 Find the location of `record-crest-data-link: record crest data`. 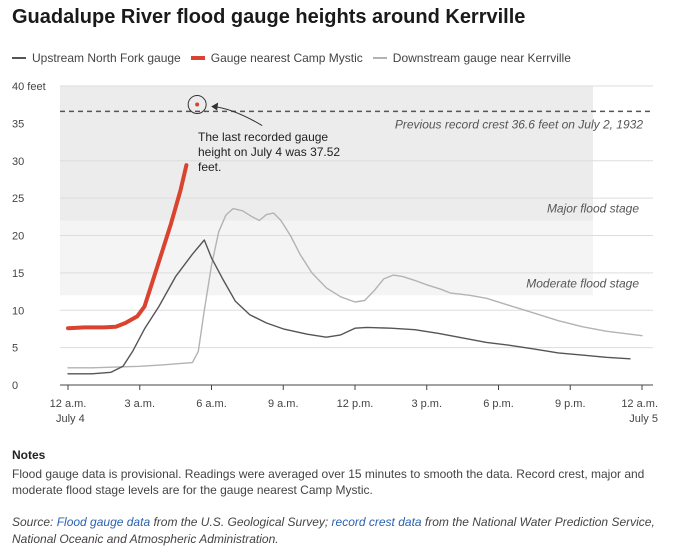

record-crest-data-link: record crest data is located at coordinates (376, 522).